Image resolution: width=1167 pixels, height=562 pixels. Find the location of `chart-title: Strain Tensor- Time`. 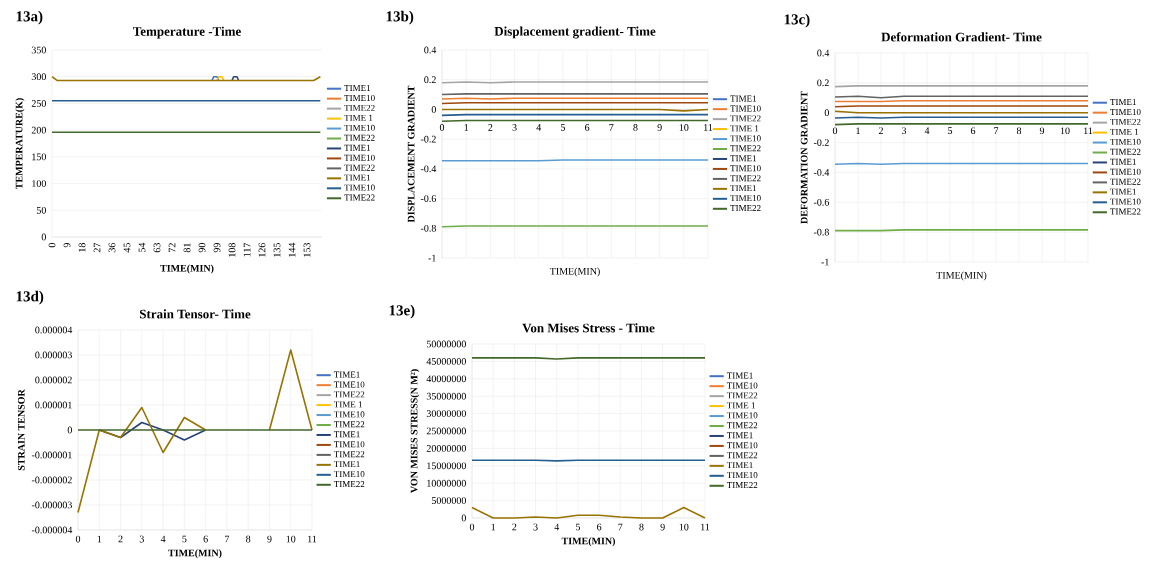

chart-title: Strain Tensor- Time is located at coordinates (195, 314).